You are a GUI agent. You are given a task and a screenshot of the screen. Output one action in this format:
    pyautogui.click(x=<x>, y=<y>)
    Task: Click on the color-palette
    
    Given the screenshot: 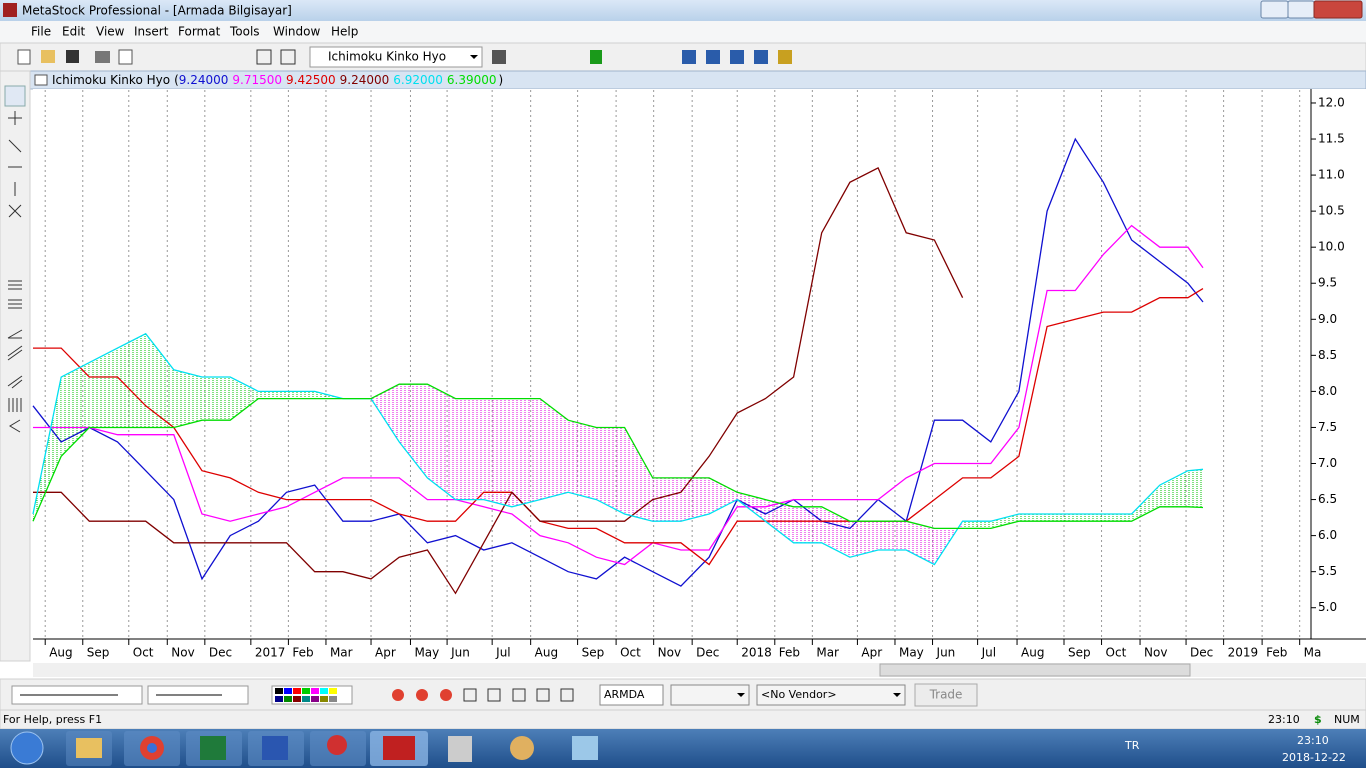 What is the action you would take?
    pyautogui.click(x=312, y=695)
    